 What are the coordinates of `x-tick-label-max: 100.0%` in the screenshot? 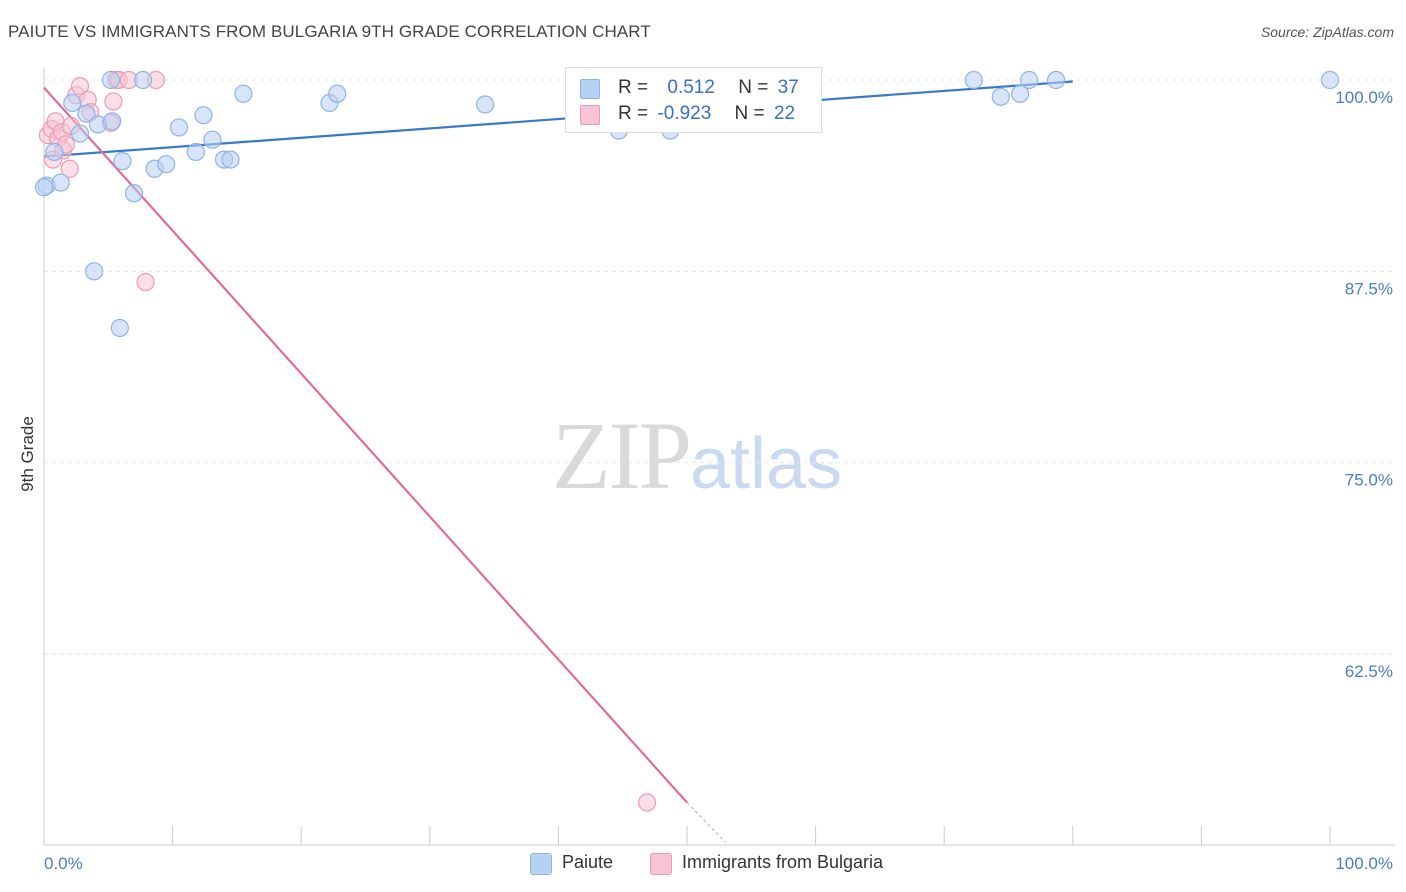 It's located at (1364, 863).